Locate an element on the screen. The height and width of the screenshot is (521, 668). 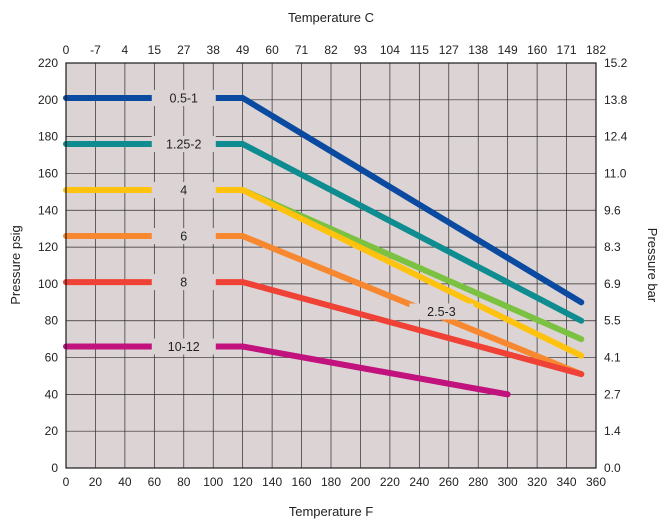
y-left-tick-6: 120 is located at coordinates (48, 247).